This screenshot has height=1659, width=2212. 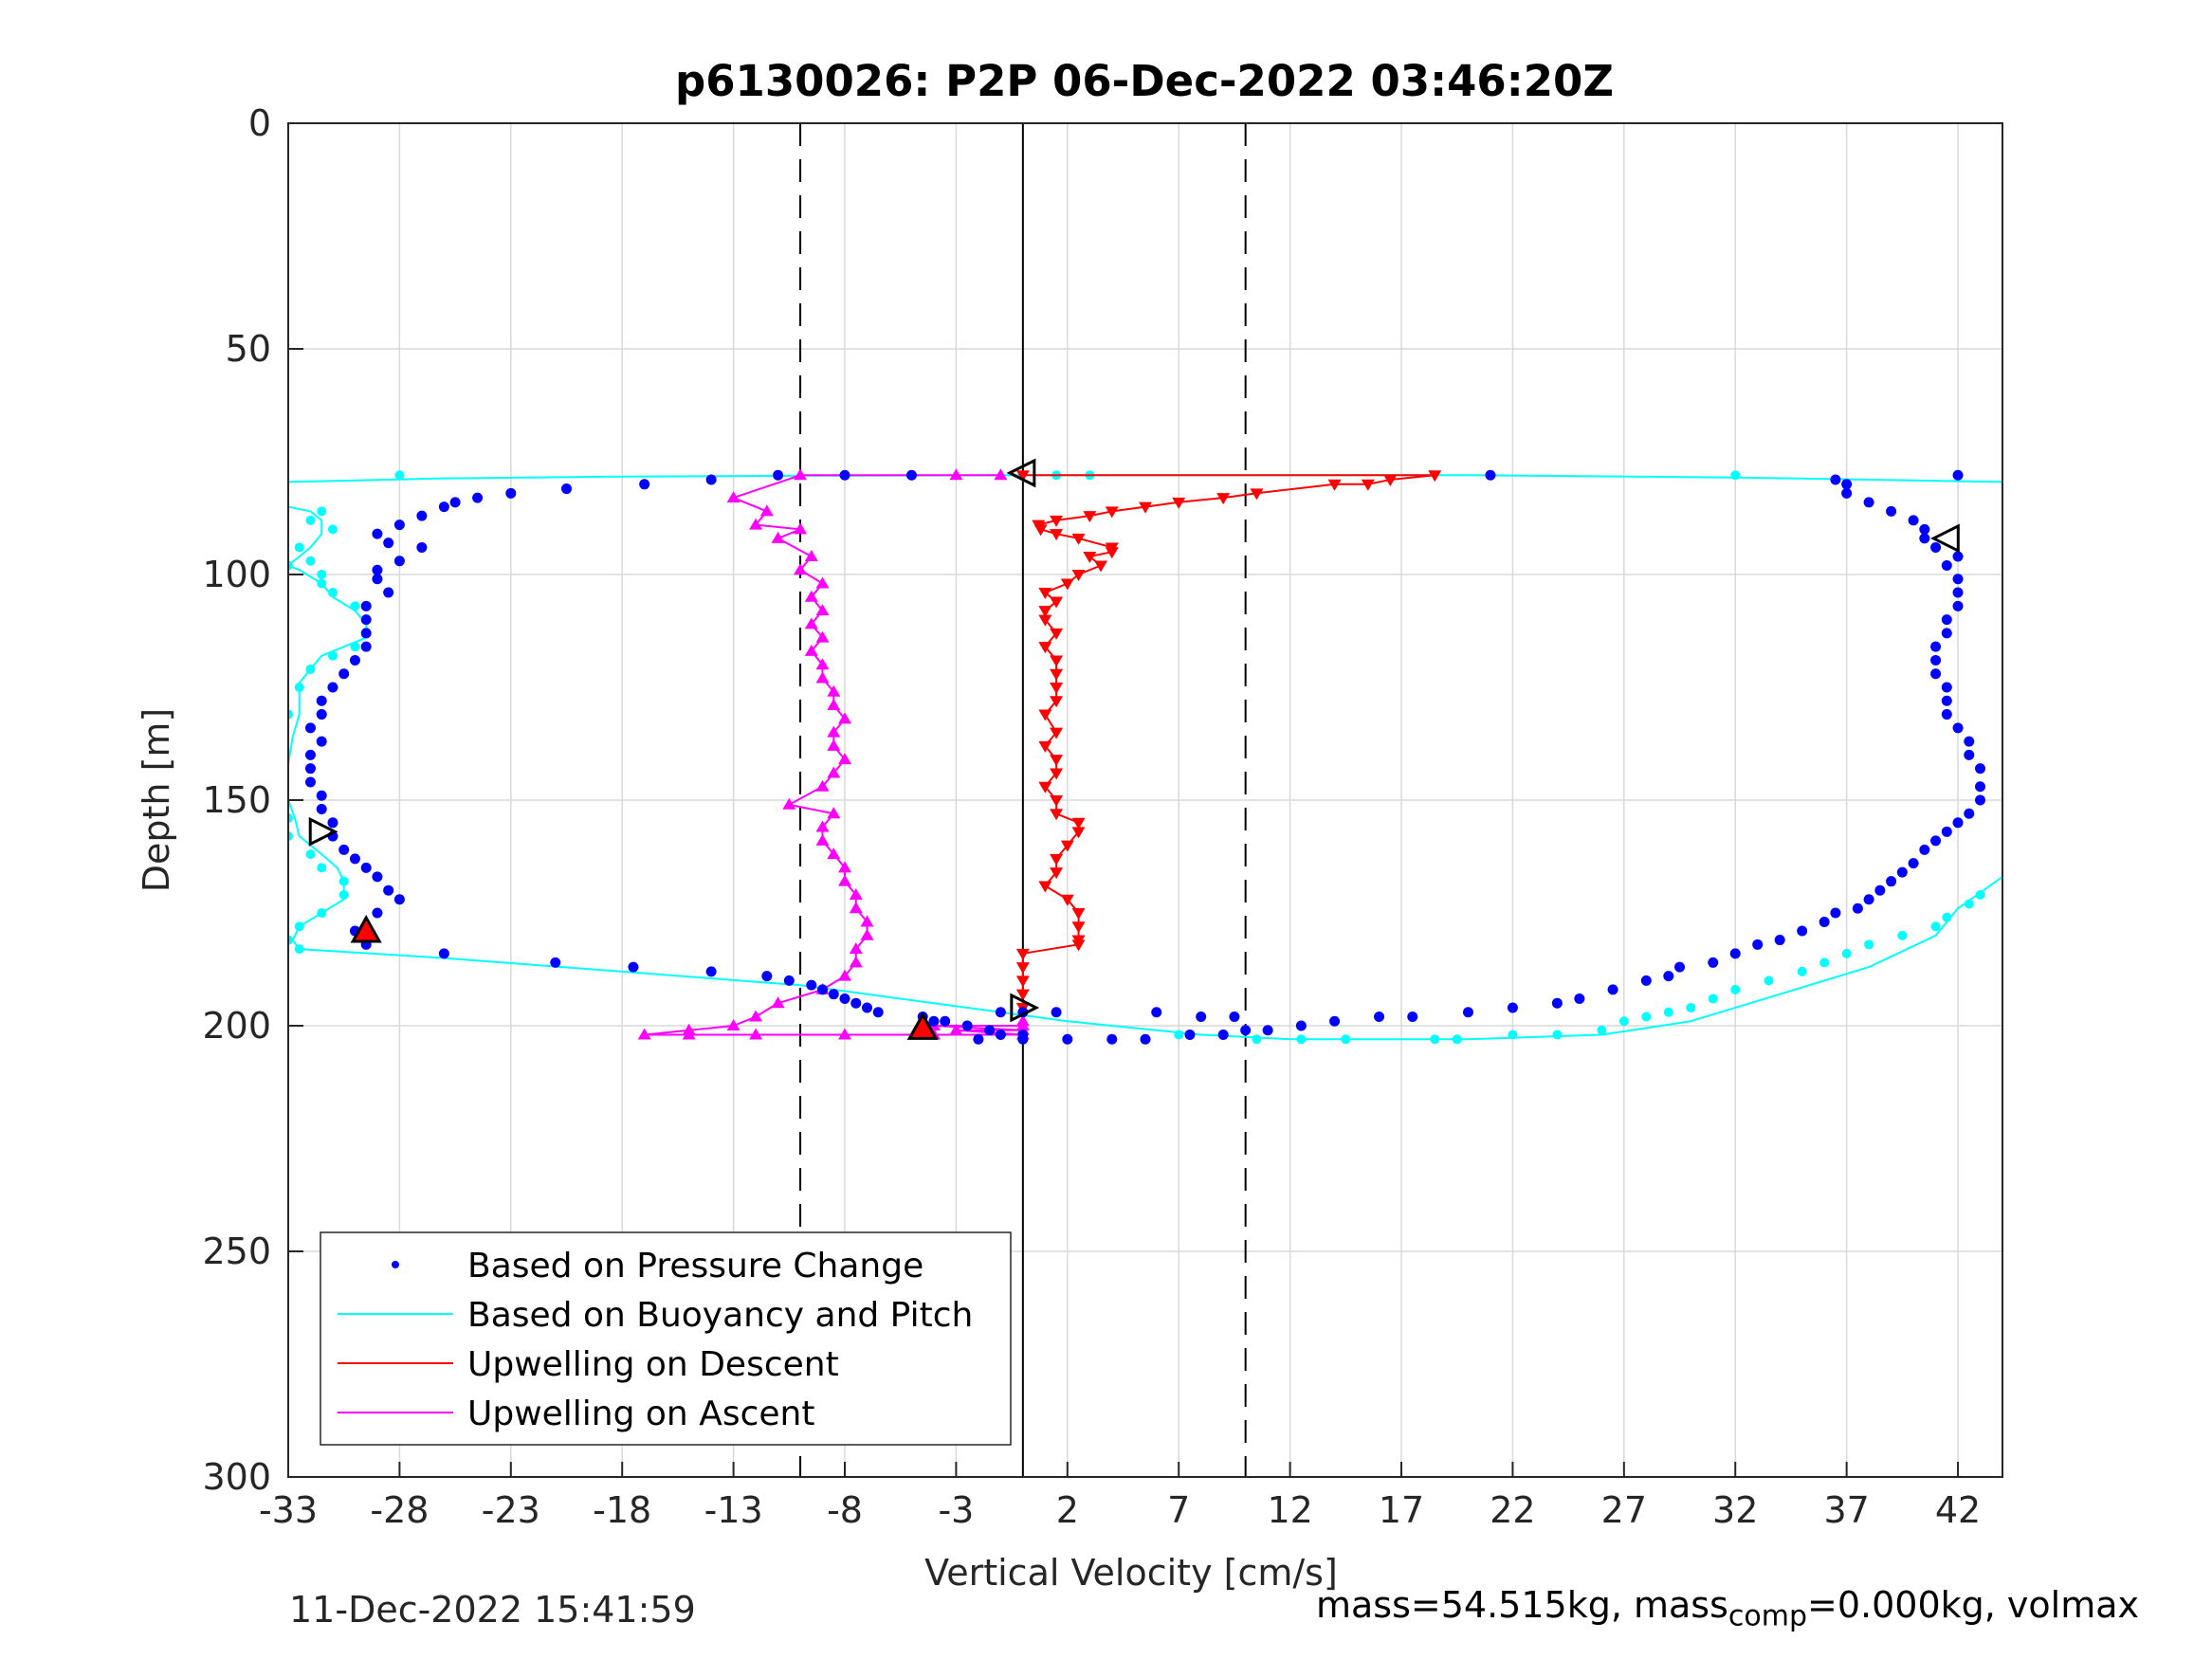 What do you see at coordinates (845, 1510) in the screenshot?
I see `x-tick-label: -8` at bounding box center [845, 1510].